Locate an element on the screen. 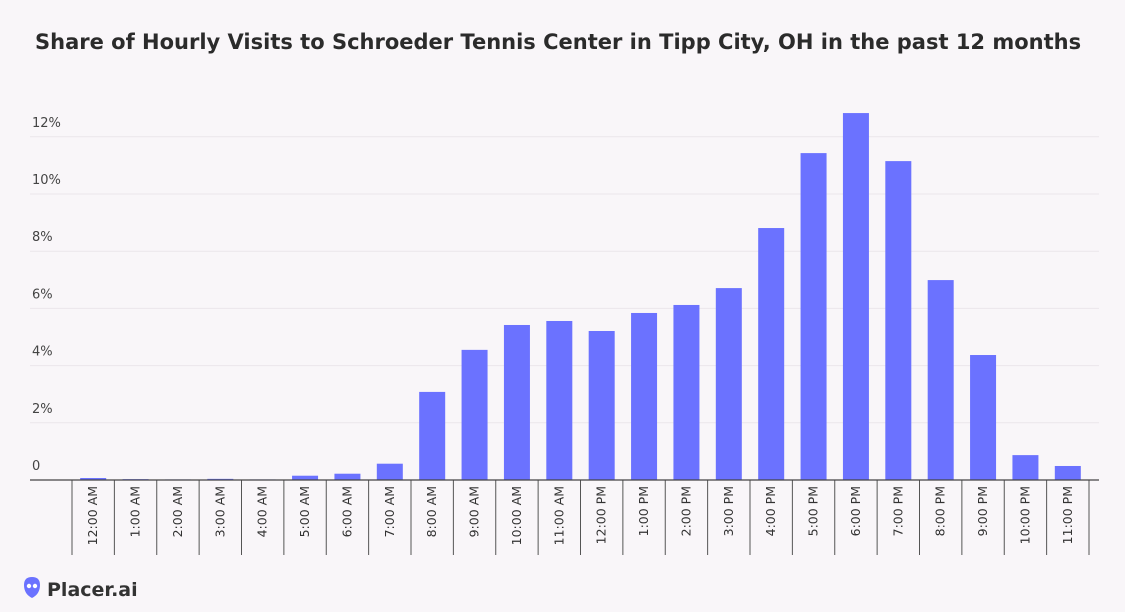  x-tick-label: 6:00 AM is located at coordinates (346, 511).